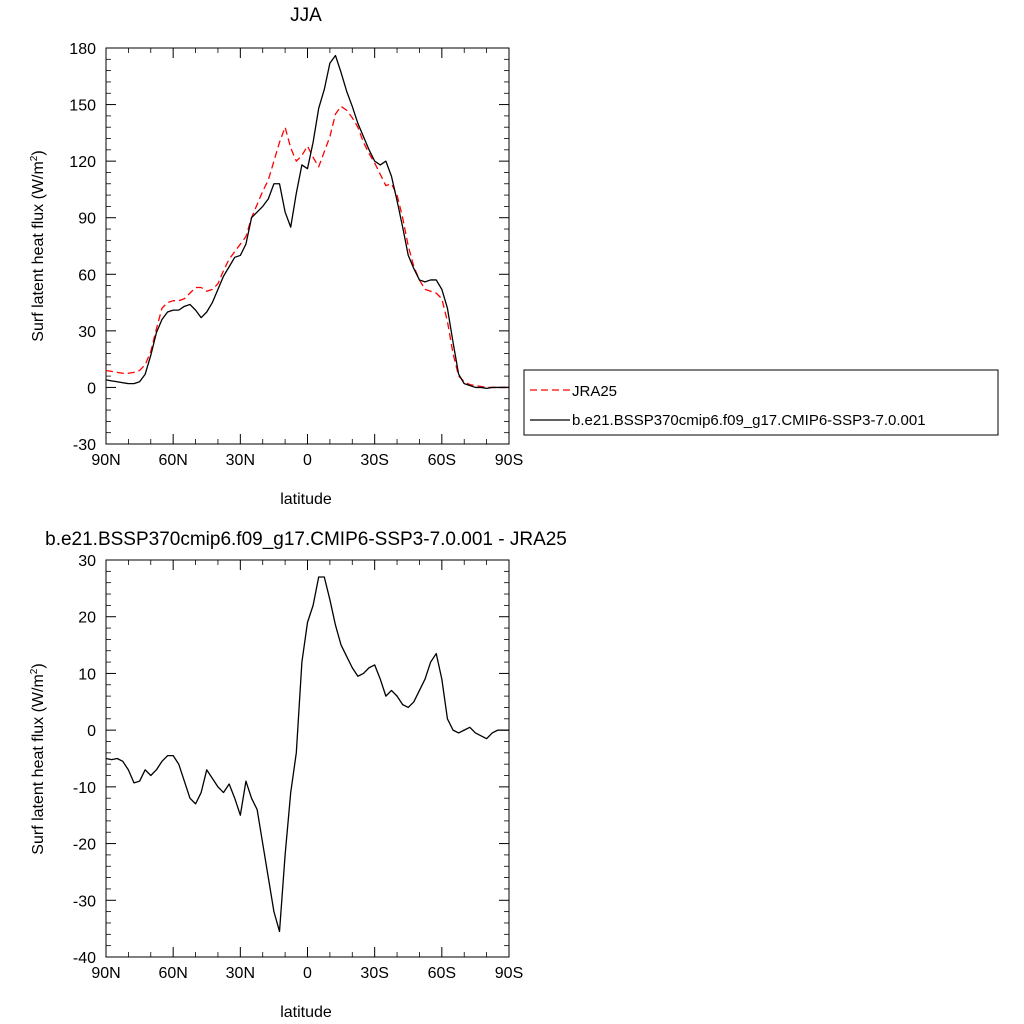 Image resolution: width=1024 pixels, height=1024 pixels. Describe the element at coordinates (87, 674) in the screenshot. I see `bottom-y-tick-label: 10` at that location.